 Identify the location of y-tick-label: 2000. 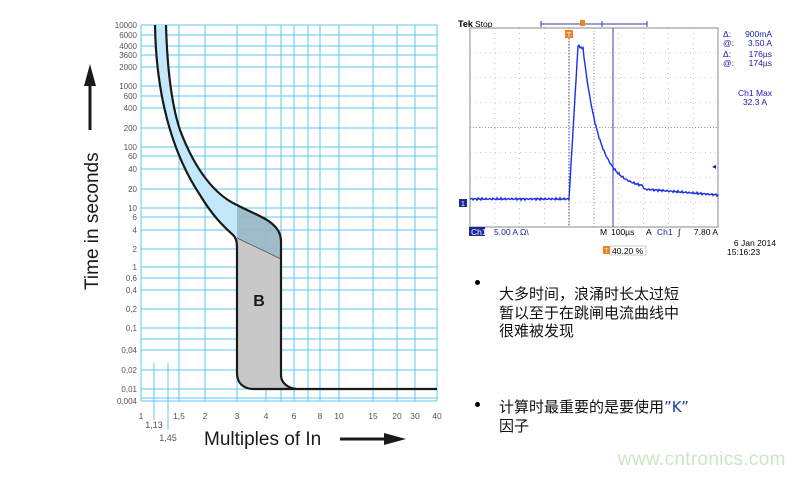
(128, 67).